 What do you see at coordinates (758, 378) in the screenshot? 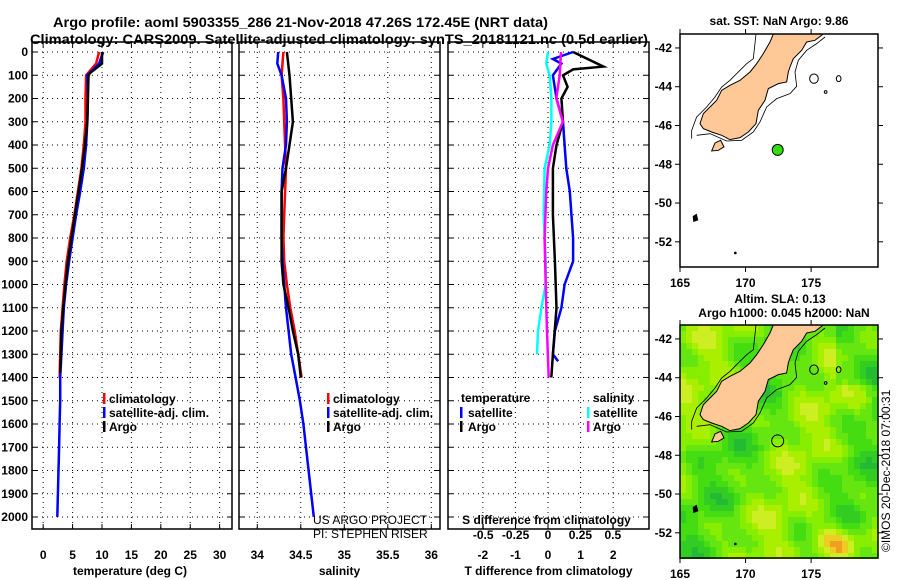
I see `bathymetry-contour` at bounding box center [758, 378].